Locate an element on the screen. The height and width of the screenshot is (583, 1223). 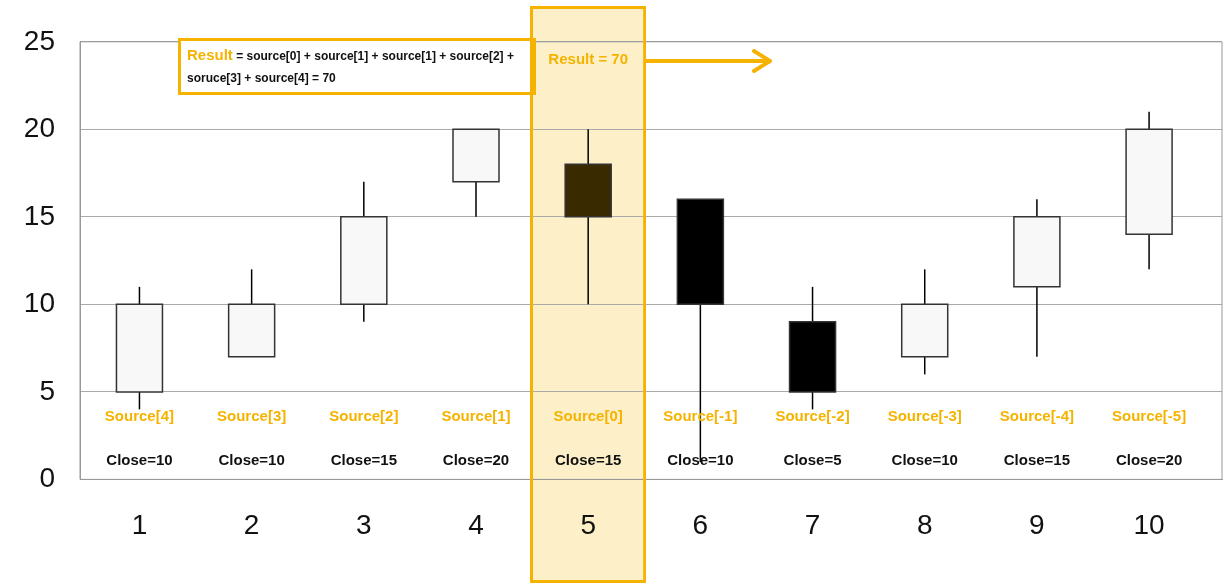
x-tick-label: 6 is located at coordinates (700, 524).